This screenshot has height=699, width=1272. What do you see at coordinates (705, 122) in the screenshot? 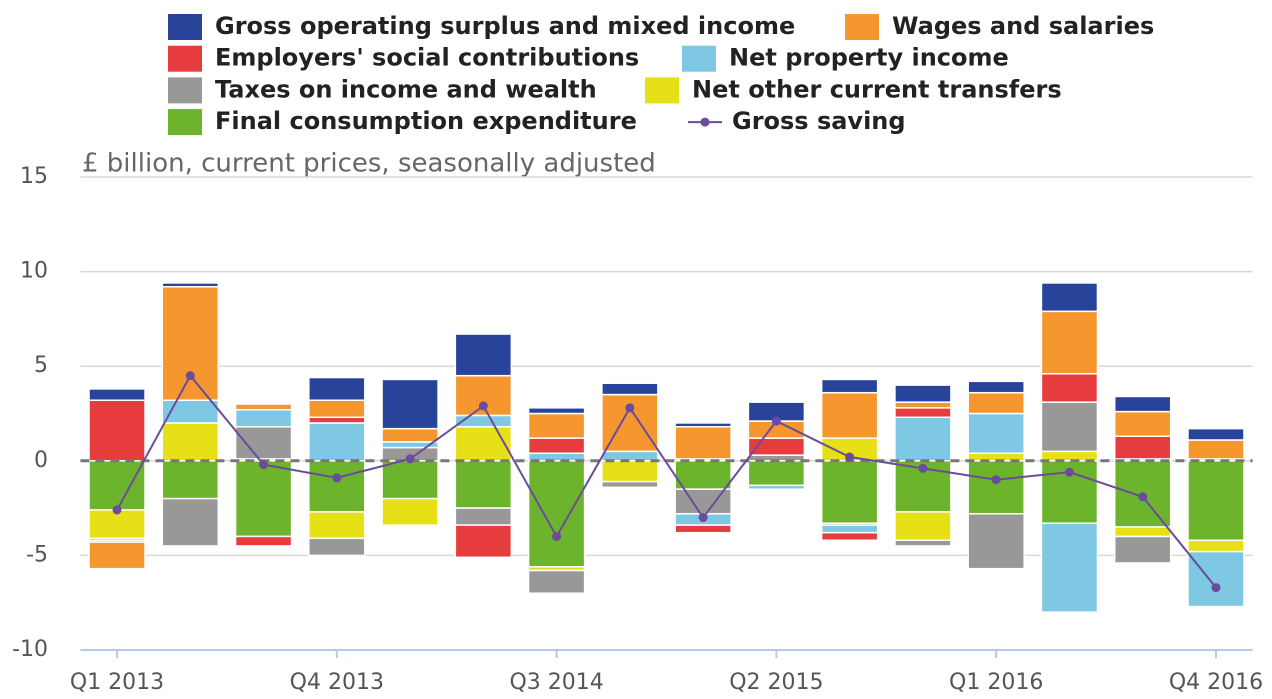
I see `legend-marker` at bounding box center [705, 122].